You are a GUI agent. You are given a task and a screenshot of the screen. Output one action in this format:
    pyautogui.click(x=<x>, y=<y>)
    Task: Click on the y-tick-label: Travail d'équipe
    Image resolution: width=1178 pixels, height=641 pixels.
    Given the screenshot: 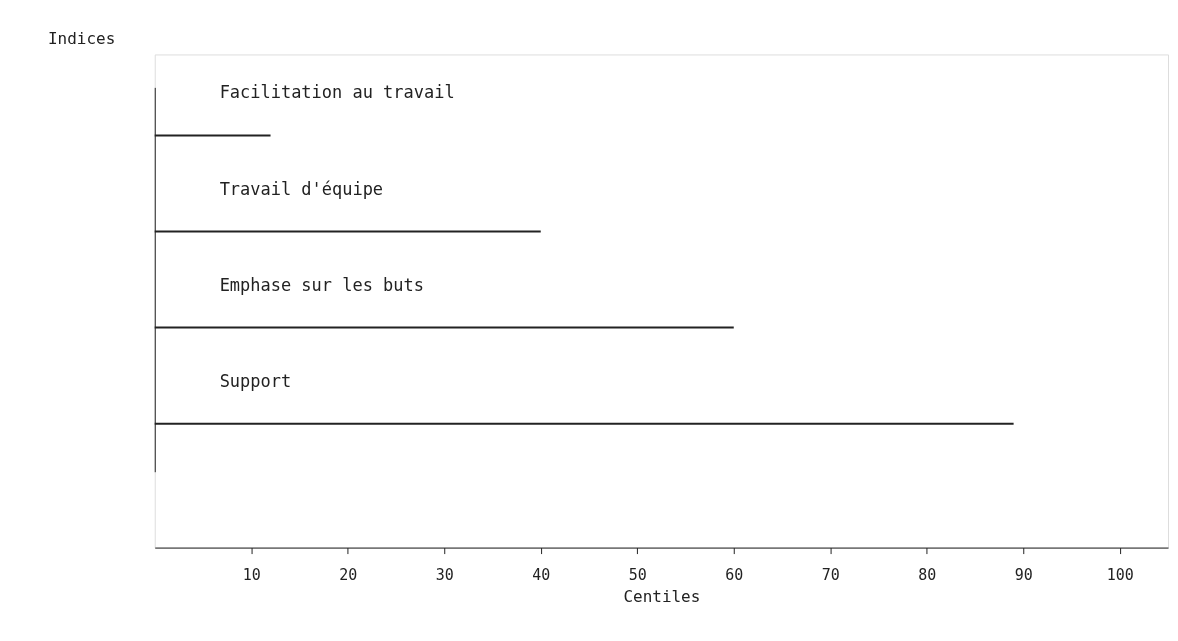 What is the action you would take?
    pyautogui.click(x=301, y=188)
    